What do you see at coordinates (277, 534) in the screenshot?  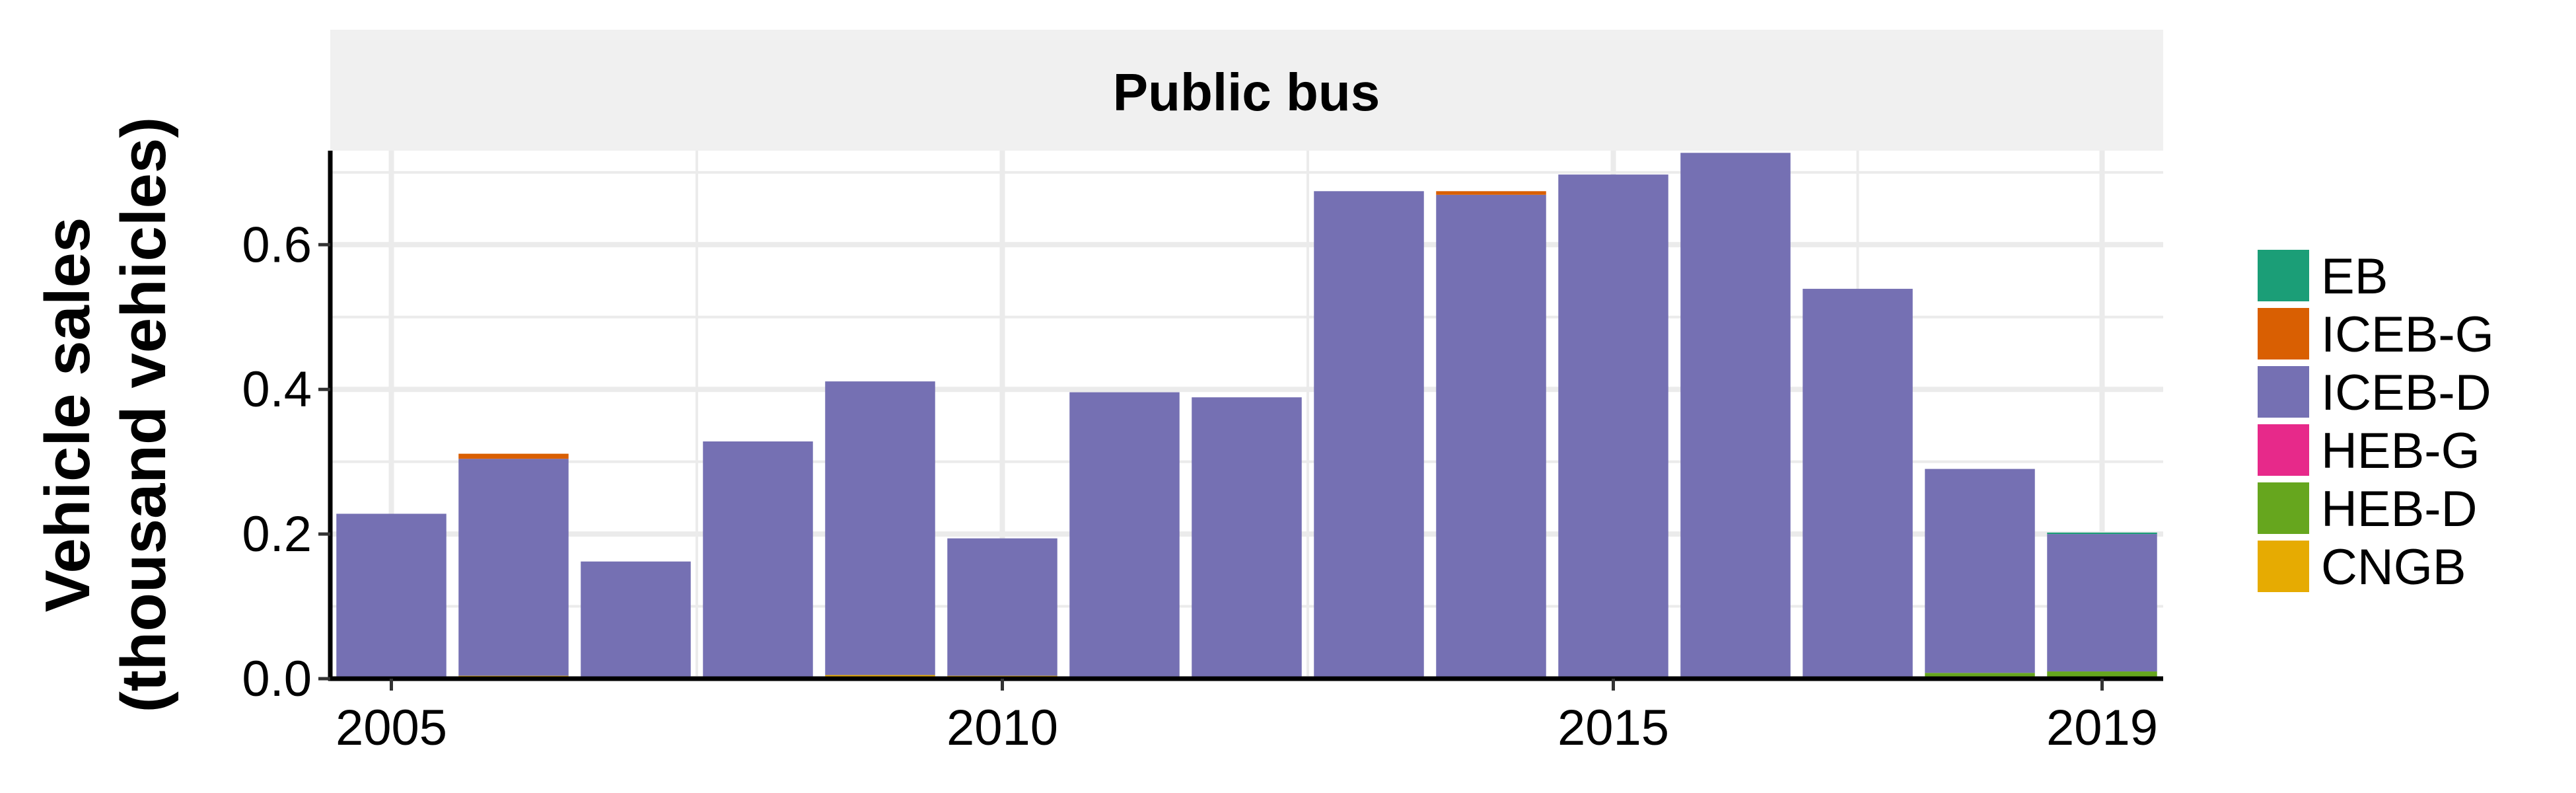 I see `y-tick-label: 0.2` at bounding box center [277, 534].